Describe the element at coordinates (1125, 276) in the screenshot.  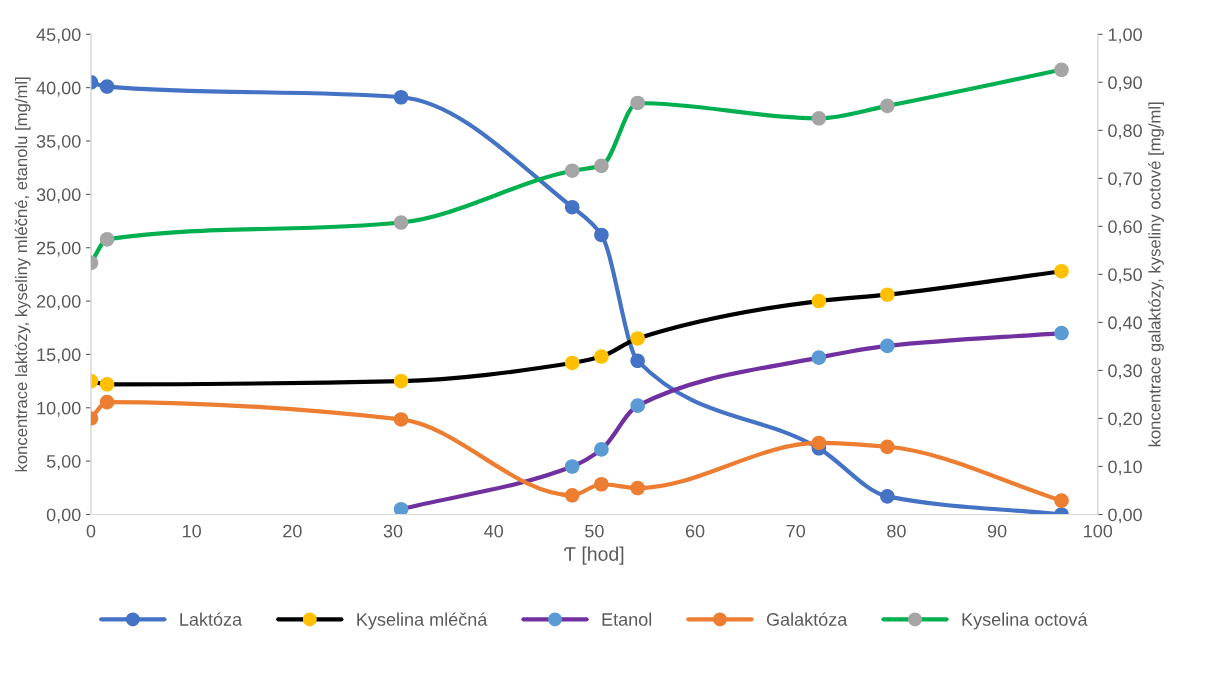
I see `y2-tick-label: 0,50` at that location.